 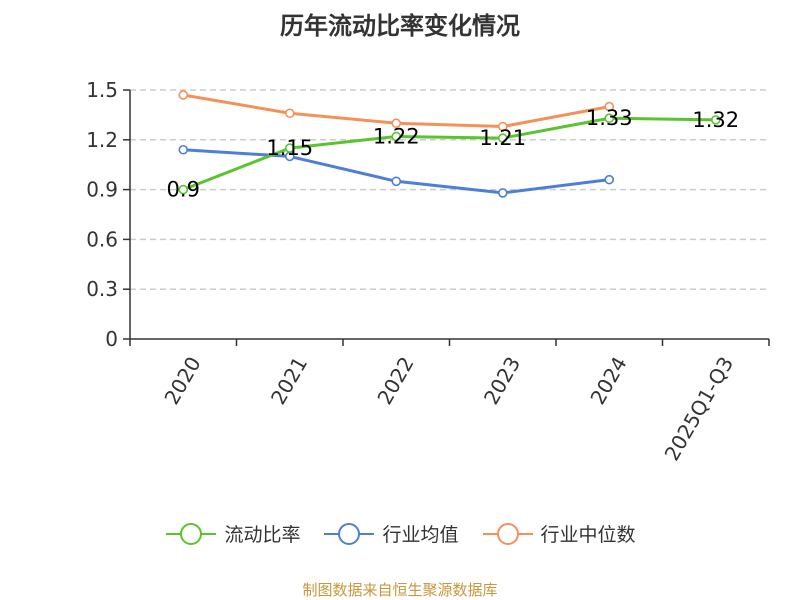 I want to click on data-label: 0.9, so click(x=183, y=190).